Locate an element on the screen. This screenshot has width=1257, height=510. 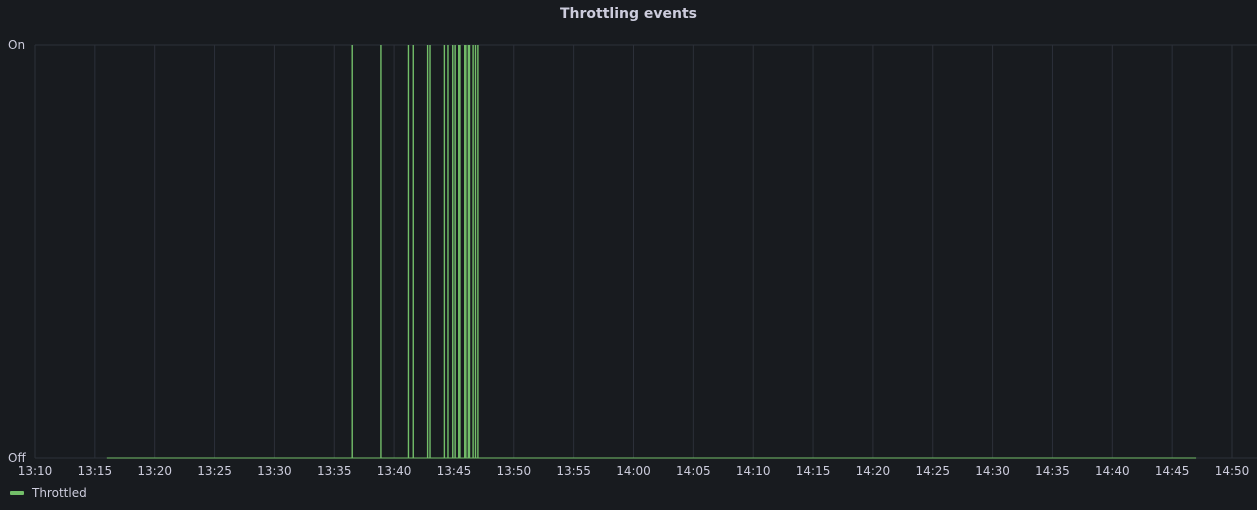
x-tick-label: 14:40 is located at coordinates (1112, 471).